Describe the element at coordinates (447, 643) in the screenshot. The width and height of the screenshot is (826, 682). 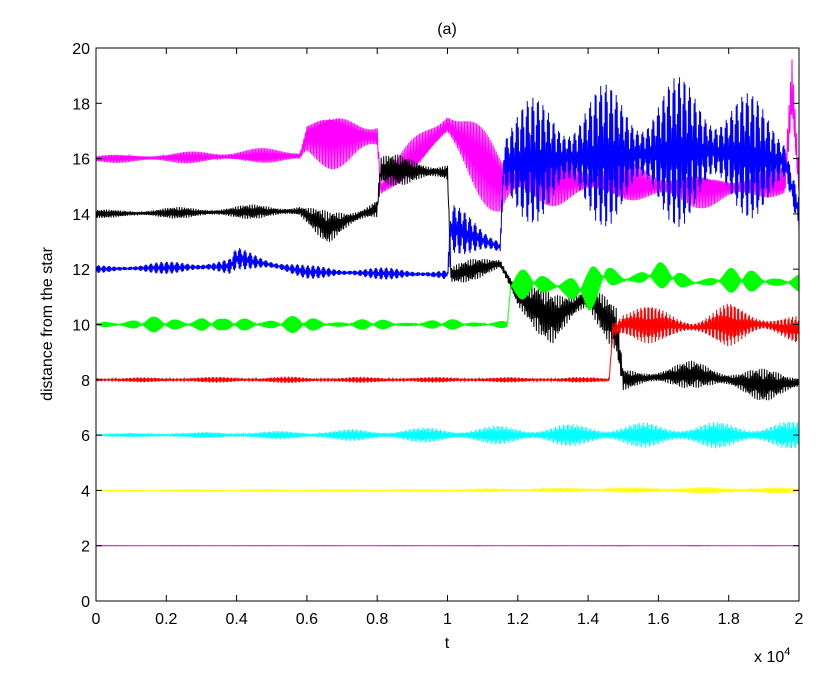
I see `x-axis-label: t` at that location.